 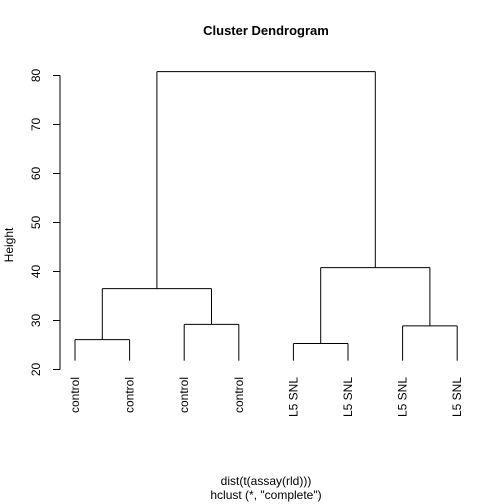 I want to click on y-tick-label-50: 50, so click(x=36, y=223).